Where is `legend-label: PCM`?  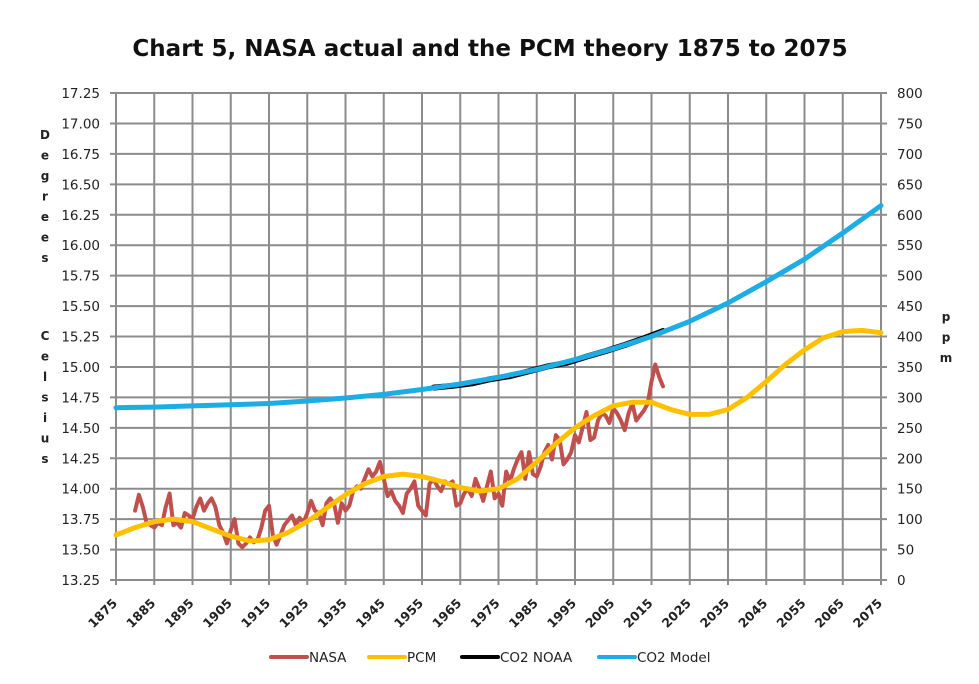
legend-label: PCM is located at coordinates (421, 658).